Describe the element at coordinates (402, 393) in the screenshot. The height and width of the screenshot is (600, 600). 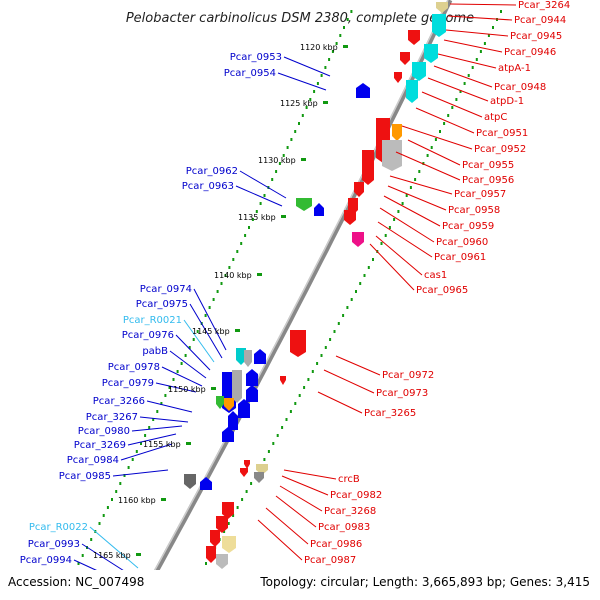
I see `gene-label-right: Pcar_0973` at that location.